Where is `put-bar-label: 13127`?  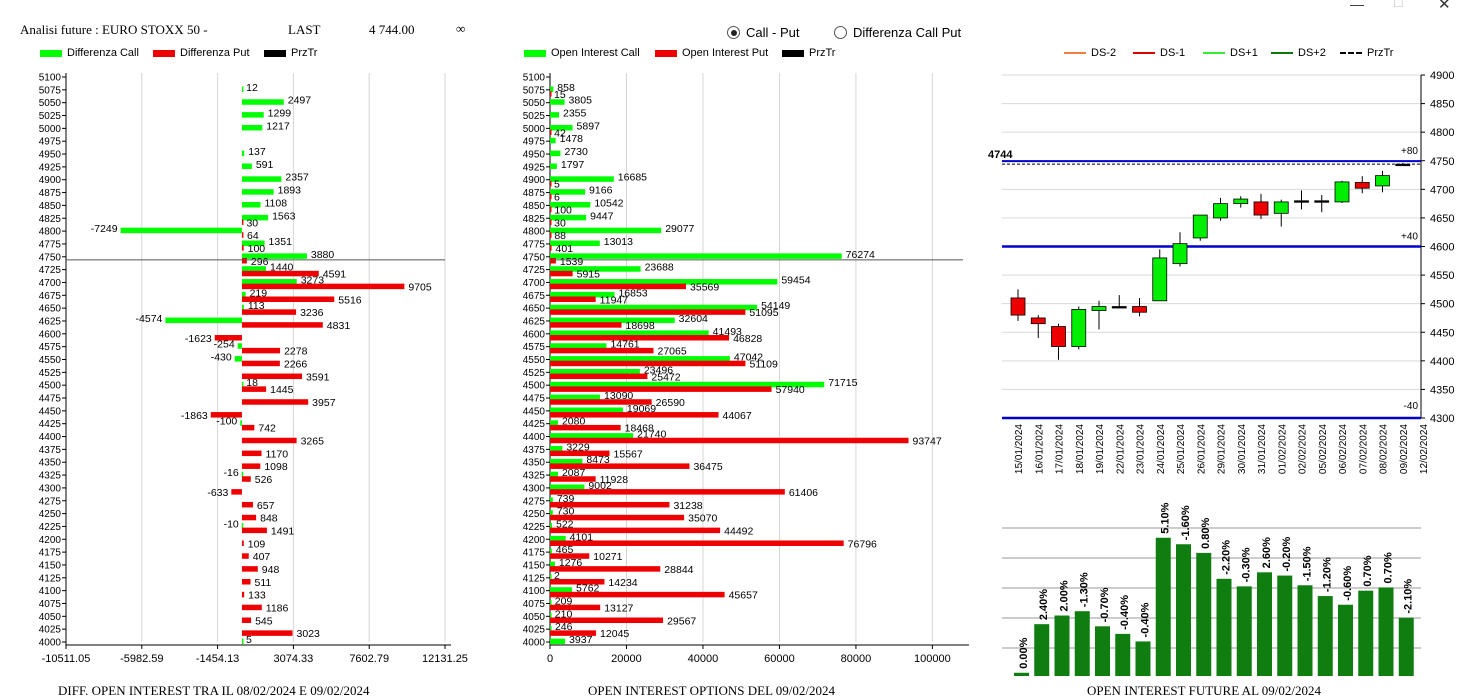
put-bar-label: 13127 is located at coordinates (618, 608).